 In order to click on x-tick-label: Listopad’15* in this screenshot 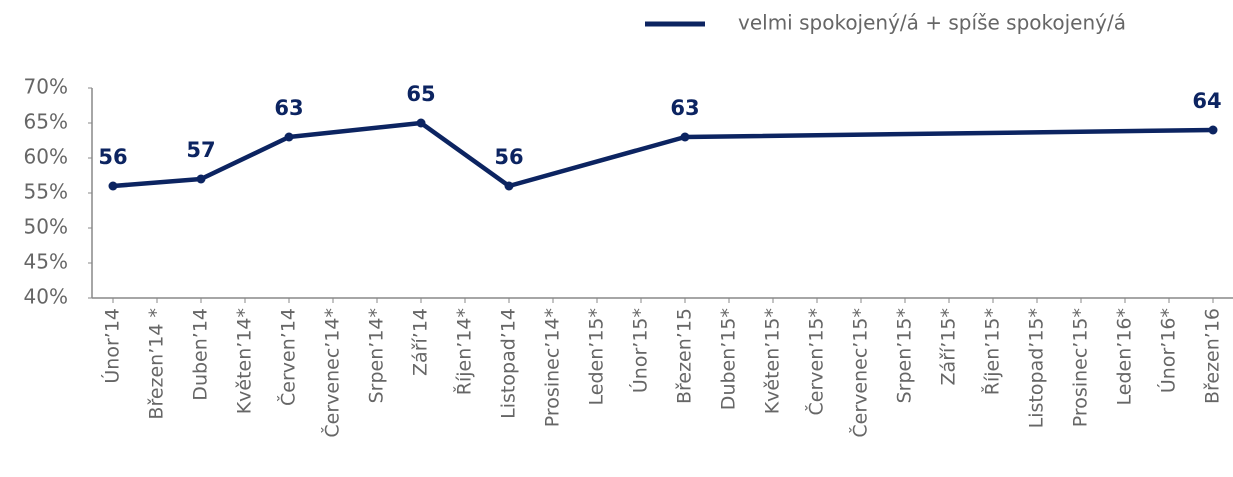, I will do `click(1037, 368)`.